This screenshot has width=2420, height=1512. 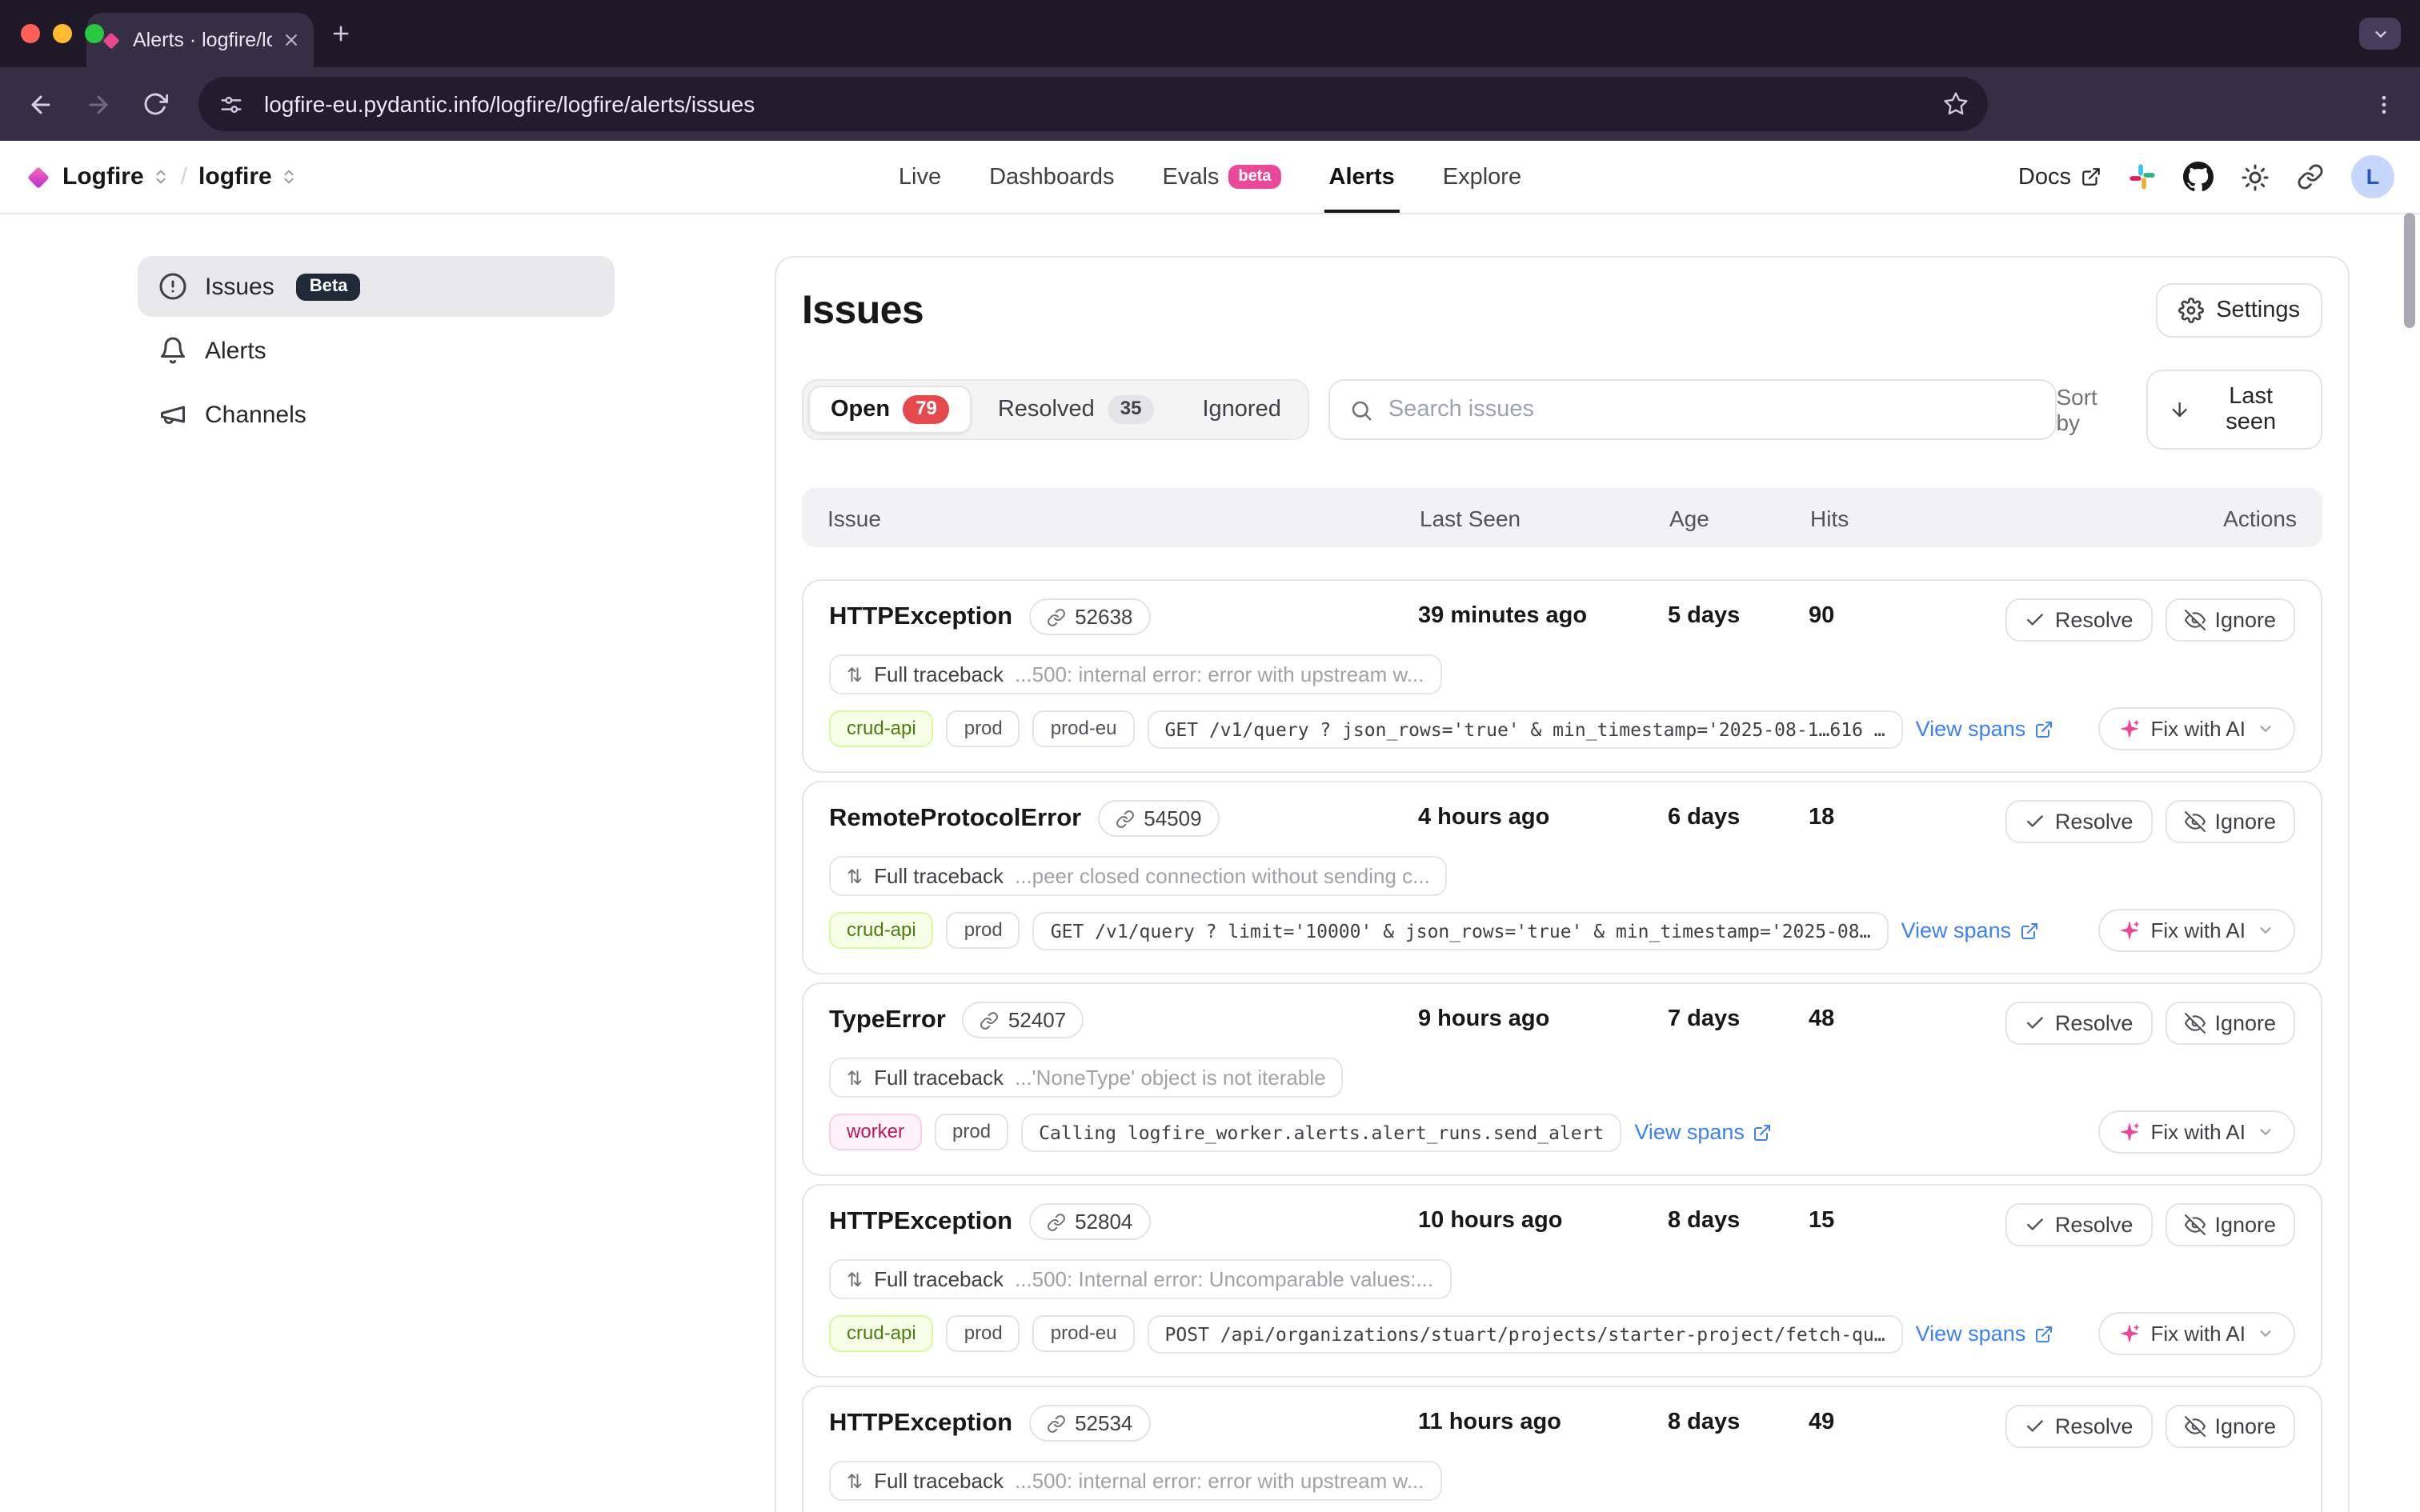 I want to click on issue-id: 52804, so click(x=1104, y=1222).